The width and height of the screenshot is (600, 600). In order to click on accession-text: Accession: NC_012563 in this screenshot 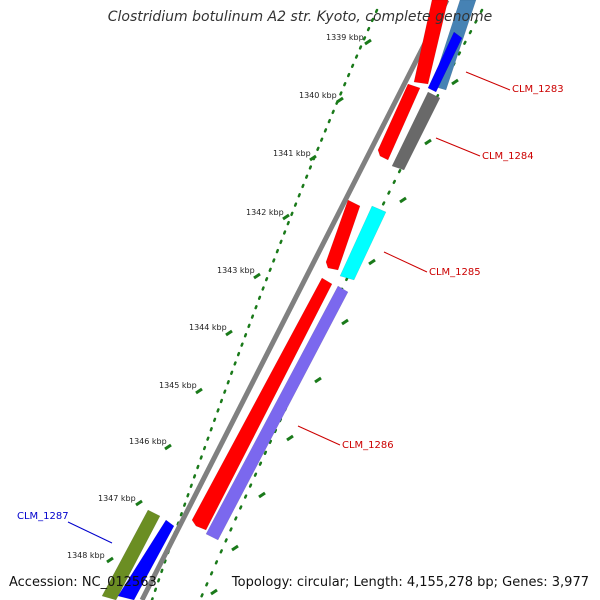, I will do `click(83, 582)`.